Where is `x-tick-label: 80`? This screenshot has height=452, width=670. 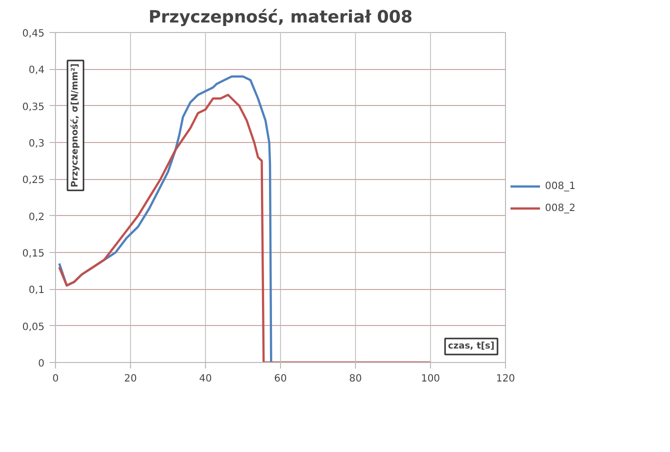 x-tick-label: 80 is located at coordinates (355, 379).